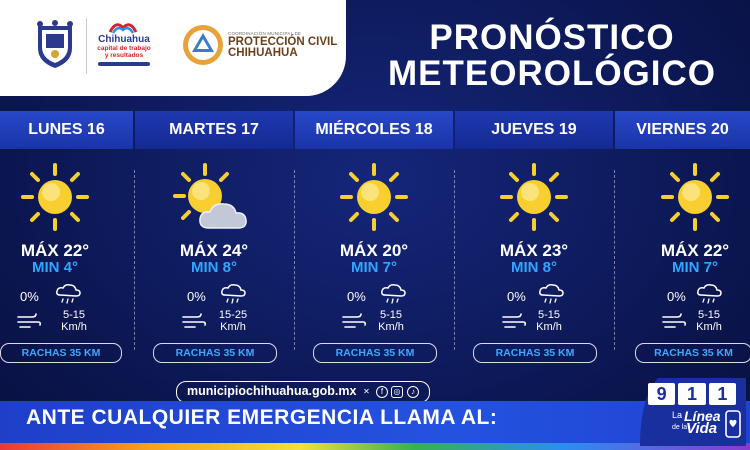 The width and height of the screenshot is (750, 450). I want to click on day-header-4: JUEVES 19, so click(534, 130).